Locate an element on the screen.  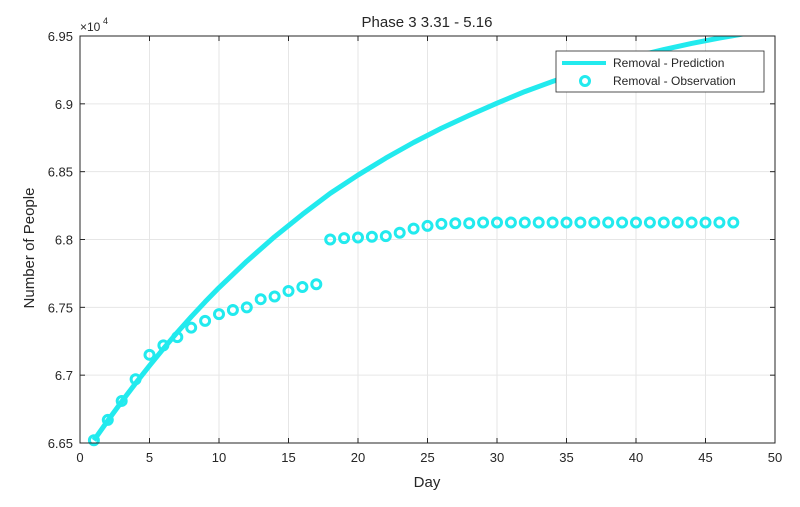
y-tick-label: 6.95 is located at coordinates (60, 36).